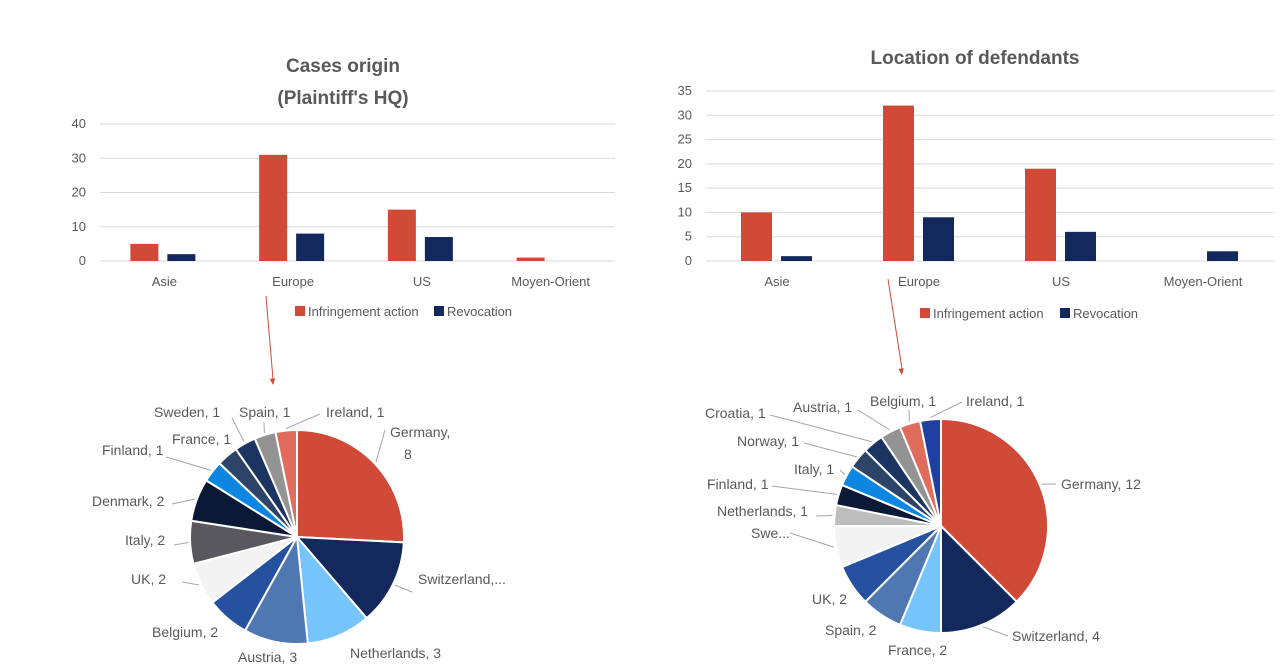  Describe the element at coordinates (685, 90) in the screenshot. I see `y-tick-label: 35` at that location.